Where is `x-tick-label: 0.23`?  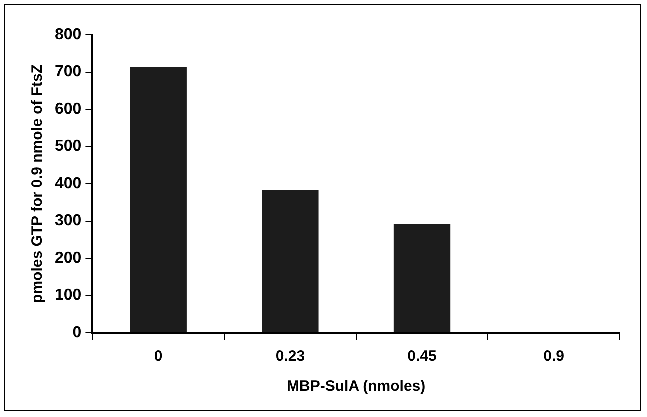
x-tick-label: 0.23 is located at coordinates (291, 357).